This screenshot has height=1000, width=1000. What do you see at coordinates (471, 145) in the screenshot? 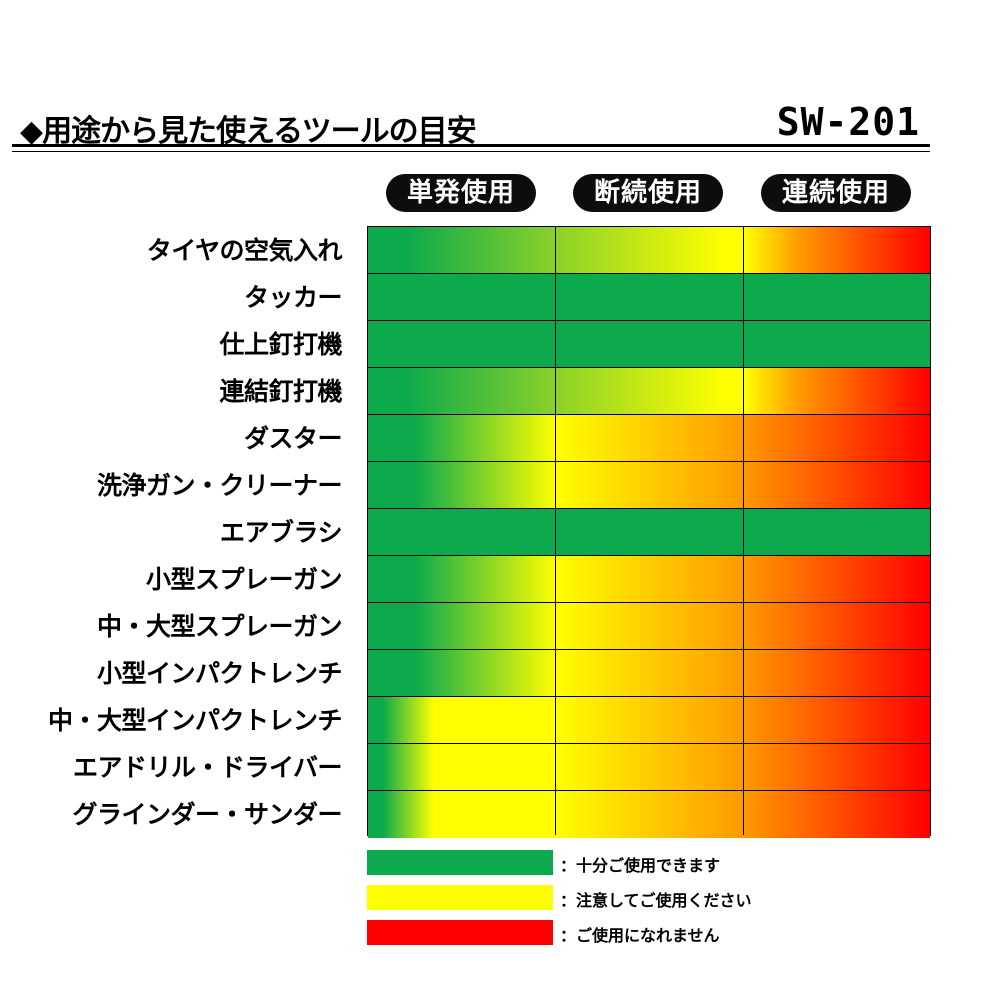
I see `header-rule-thick` at bounding box center [471, 145].